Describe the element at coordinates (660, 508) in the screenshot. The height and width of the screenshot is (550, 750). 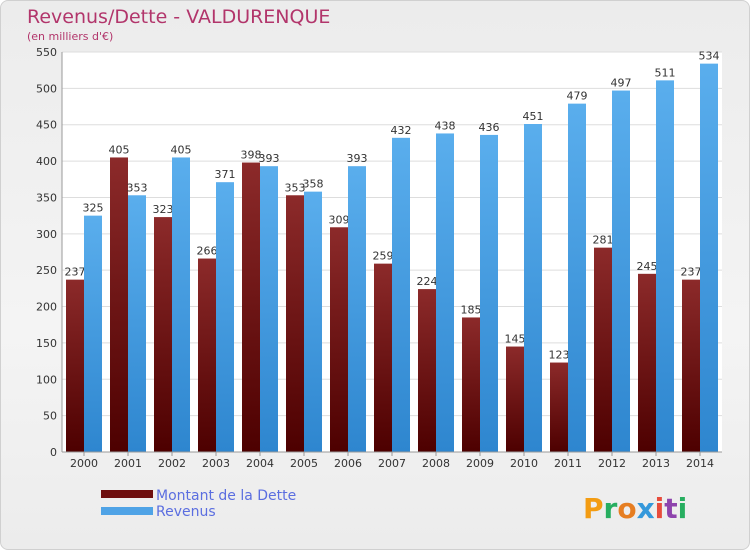
I see `logo-letter: i` at that location.